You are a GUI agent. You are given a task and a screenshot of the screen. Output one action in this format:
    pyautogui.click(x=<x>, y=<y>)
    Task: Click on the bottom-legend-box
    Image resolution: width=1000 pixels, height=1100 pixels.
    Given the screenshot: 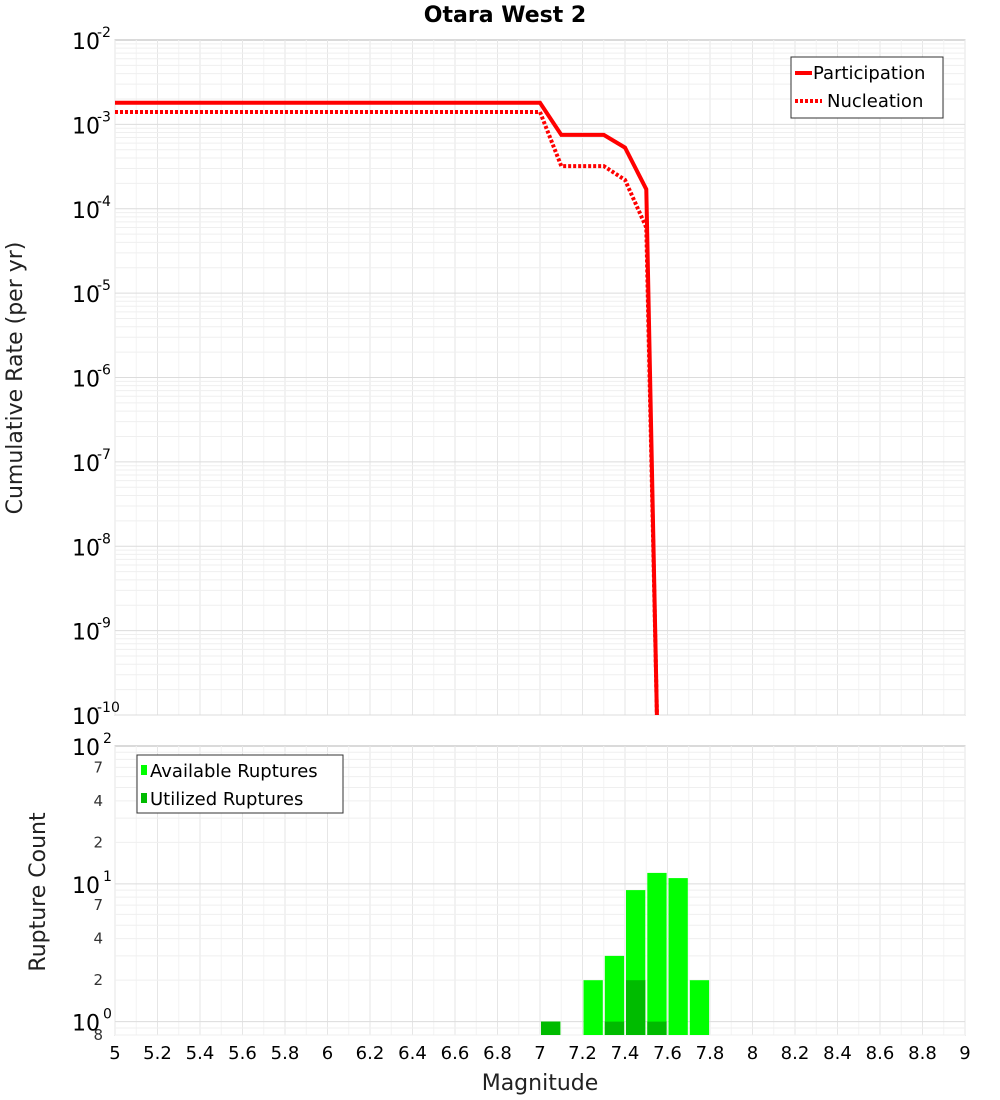 What is the action you would take?
    pyautogui.click(x=240, y=784)
    